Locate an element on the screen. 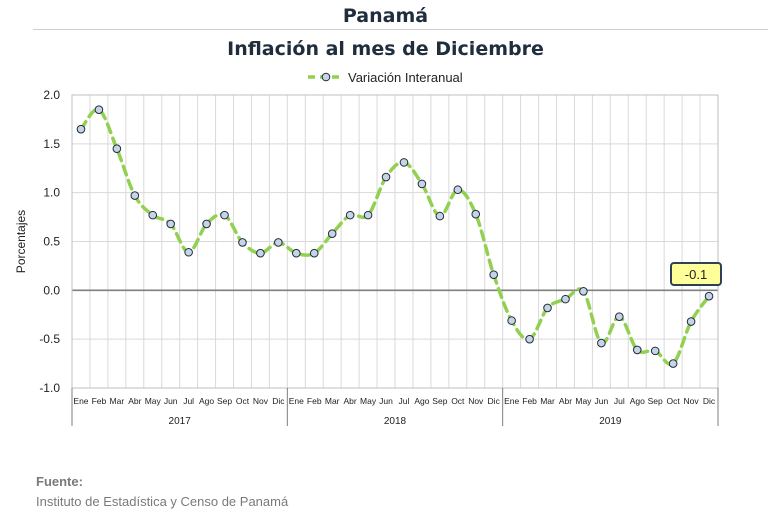 Image resolution: width=771 pixels, height=519 pixels. source-label: Fuente: is located at coordinates (59, 481).